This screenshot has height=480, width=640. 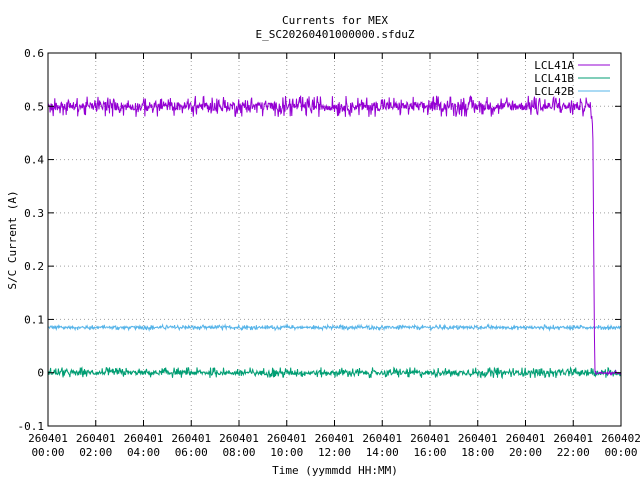 What do you see at coordinates (335, 34) in the screenshot?
I see `chart-subtitle: E_SC20260401000000.sfduZ` at bounding box center [335, 34].